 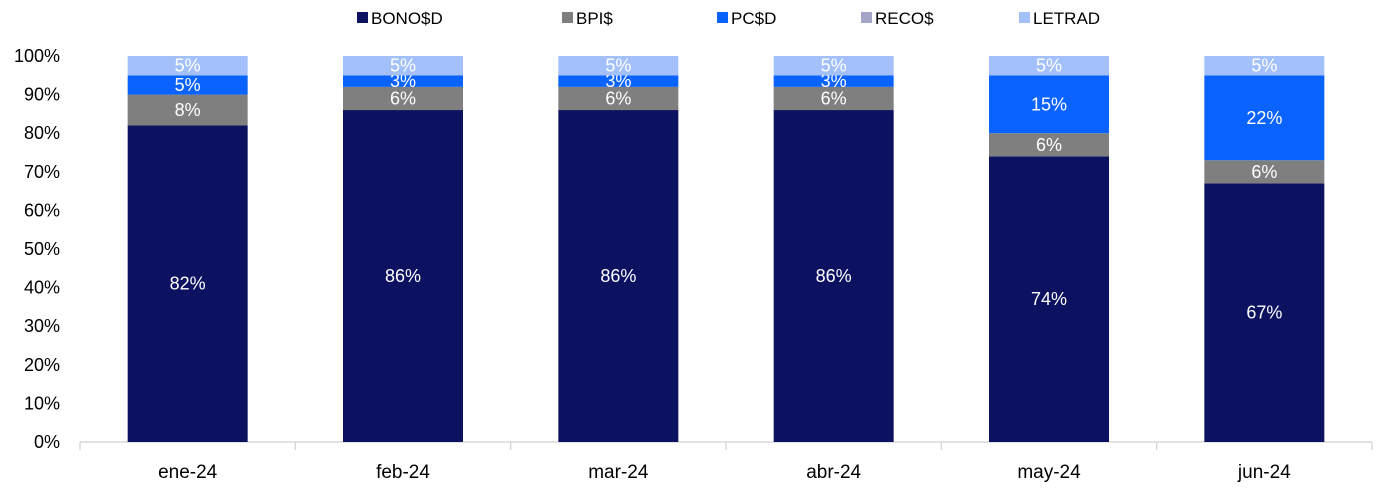 What do you see at coordinates (42, 249) in the screenshot?
I see `y-tick-label: 50%` at bounding box center [42, 249].